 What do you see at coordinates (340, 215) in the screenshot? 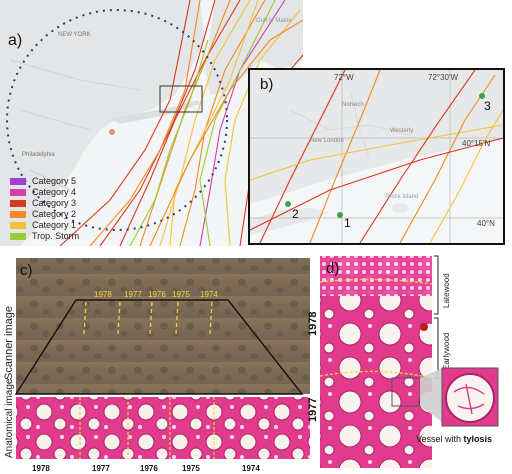
I see `site-1-marker` at bounding box center [340, 215].